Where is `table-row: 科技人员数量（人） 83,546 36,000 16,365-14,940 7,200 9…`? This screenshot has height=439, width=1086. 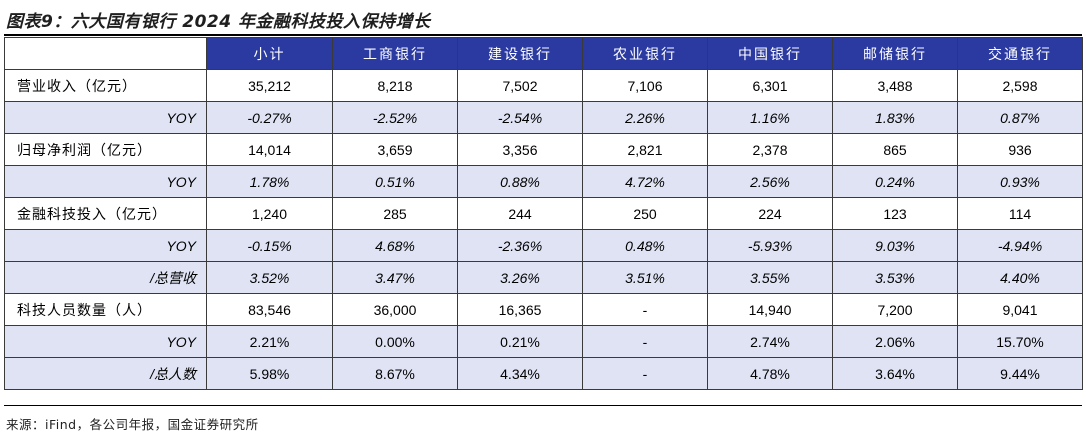
table-row: 科技人员数量（人） 83,546 36,000 16,365-14,940 7,200 9… is located at coordinates (543, 309).